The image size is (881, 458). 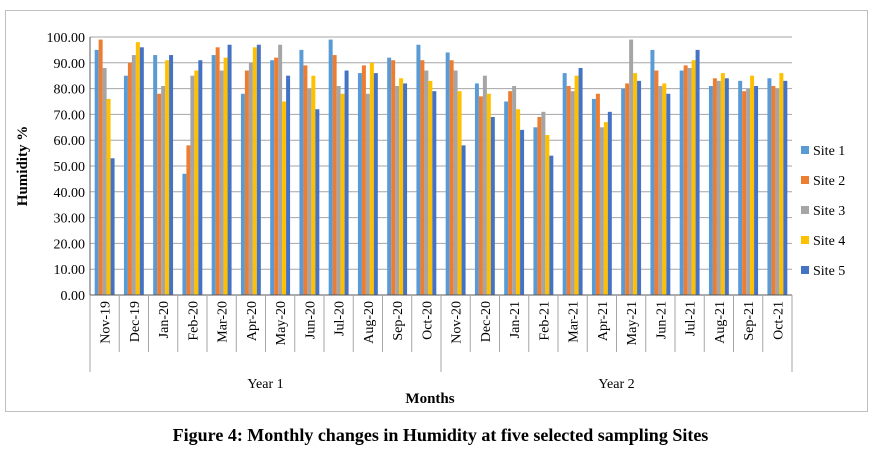 What do you see at coordinates (398, 321) in the screenshot?
I see `x-tick-label: Sep-20` at bounding box center [398, 321].